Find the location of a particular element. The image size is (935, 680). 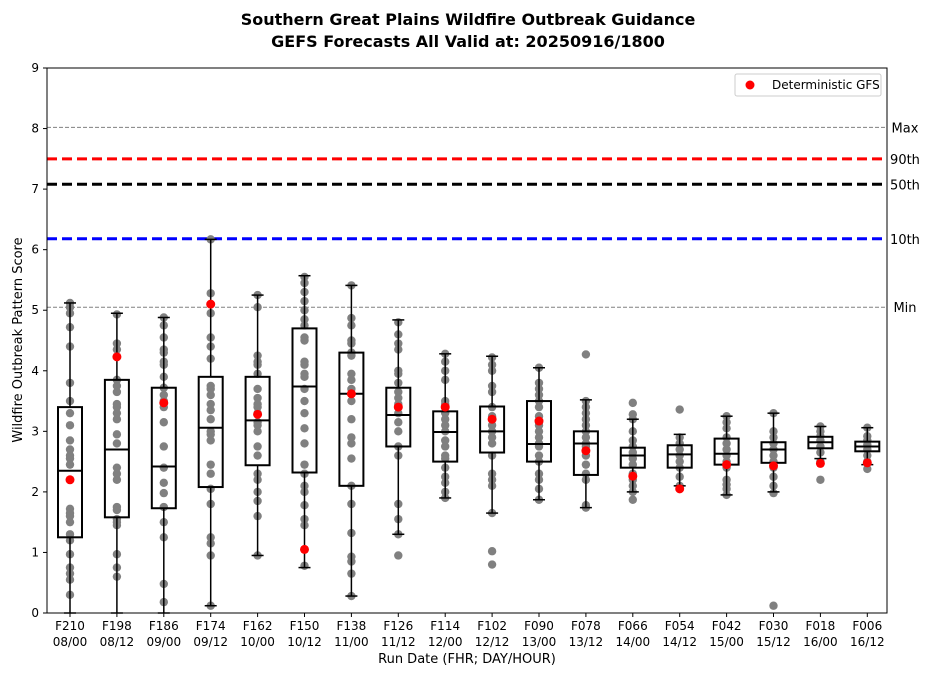

reference-label-10th: 10th is located at coordinates (905, 240).